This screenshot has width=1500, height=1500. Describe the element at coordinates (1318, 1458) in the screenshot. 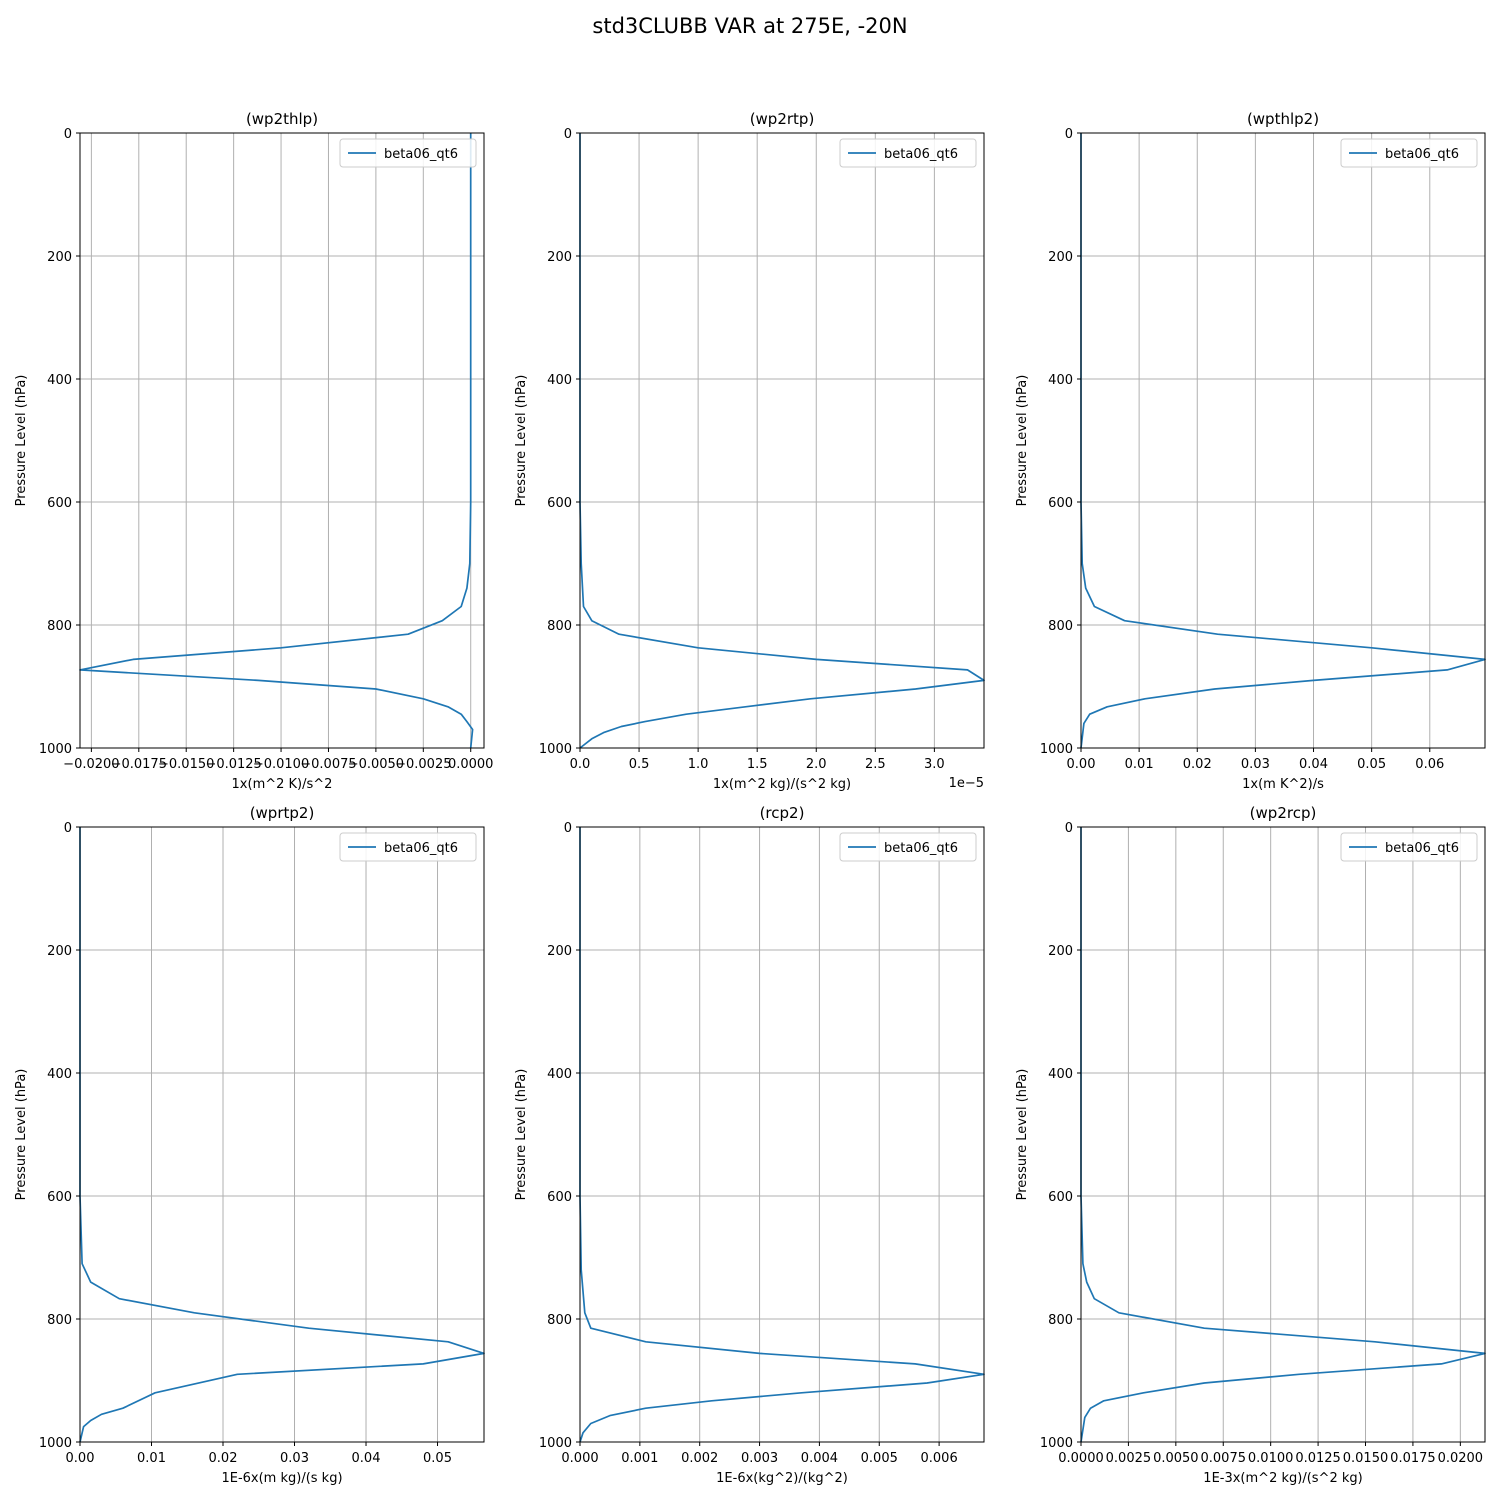

I see `x-tick-label: 0.0125` at that location.